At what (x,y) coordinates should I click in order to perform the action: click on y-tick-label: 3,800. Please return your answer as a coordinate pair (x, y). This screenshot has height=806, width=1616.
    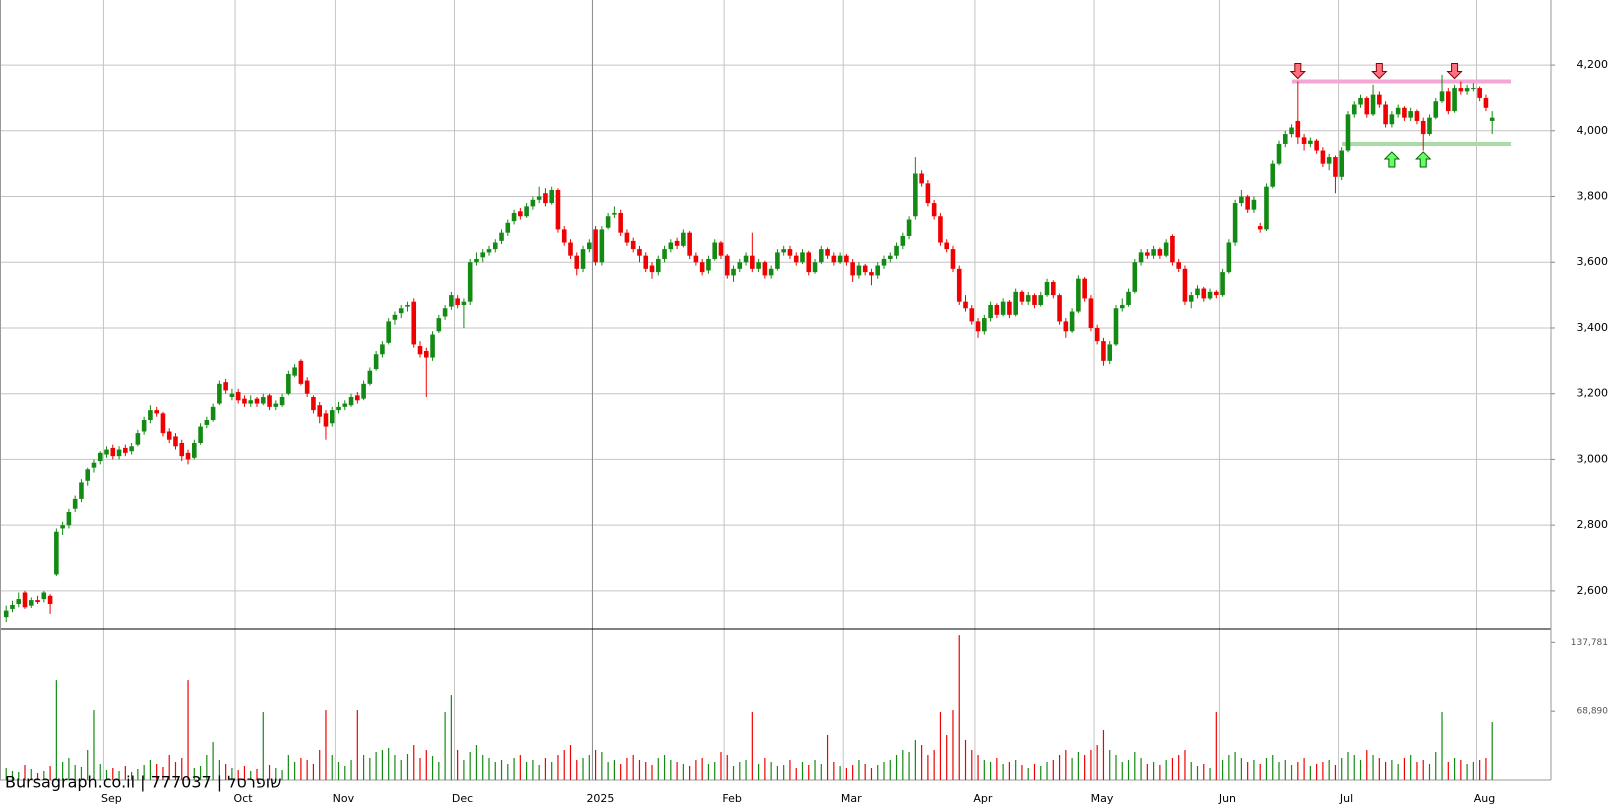
    Looking at the image, I should click on (1593, 196).